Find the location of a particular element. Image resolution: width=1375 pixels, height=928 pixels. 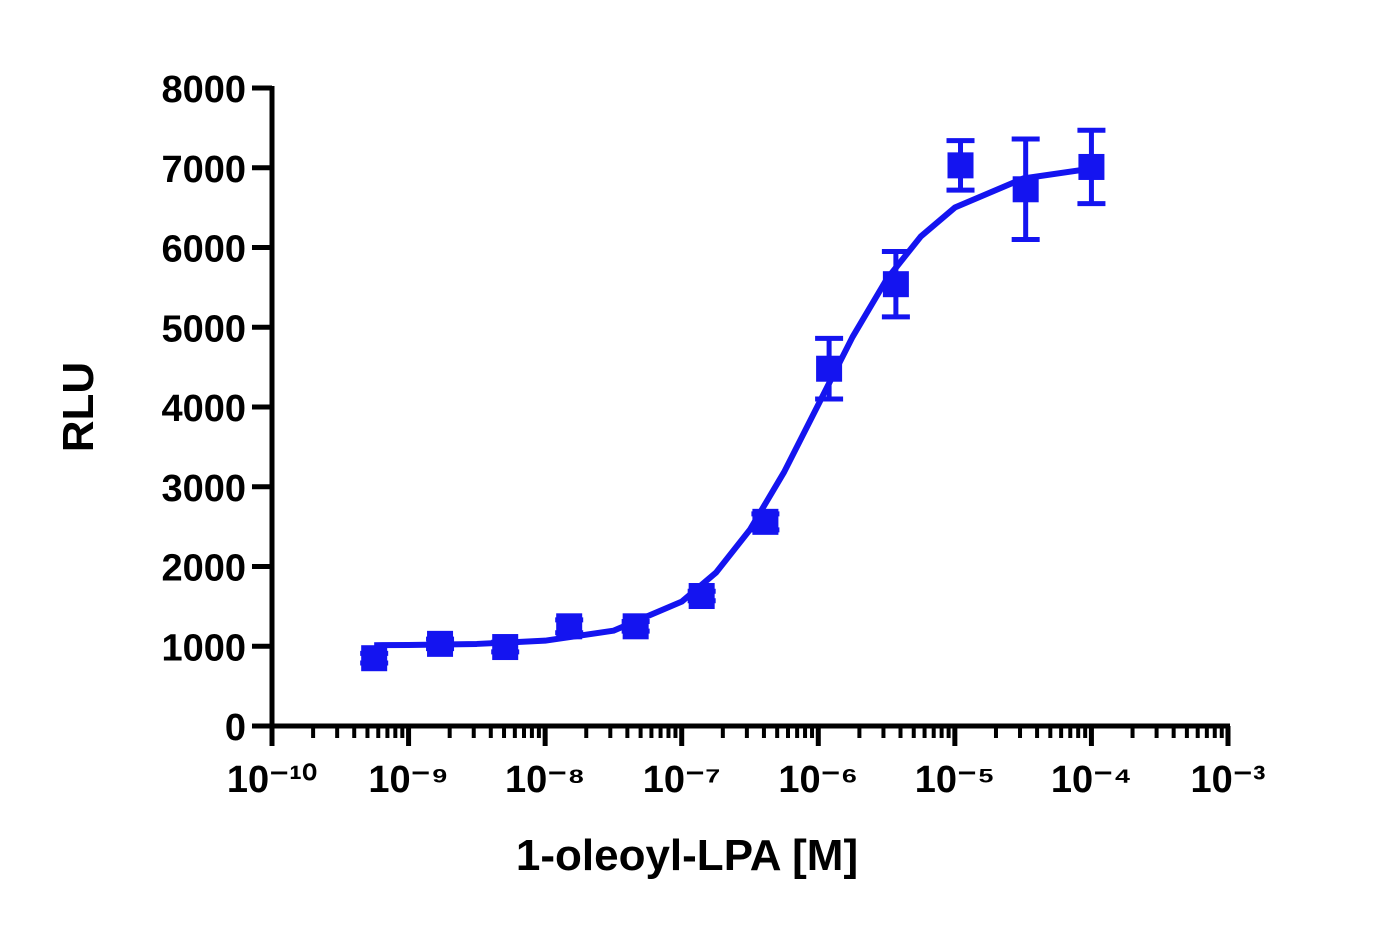

x-tick-label: 10⁻⁴ is located at coordinates (1091, 780).